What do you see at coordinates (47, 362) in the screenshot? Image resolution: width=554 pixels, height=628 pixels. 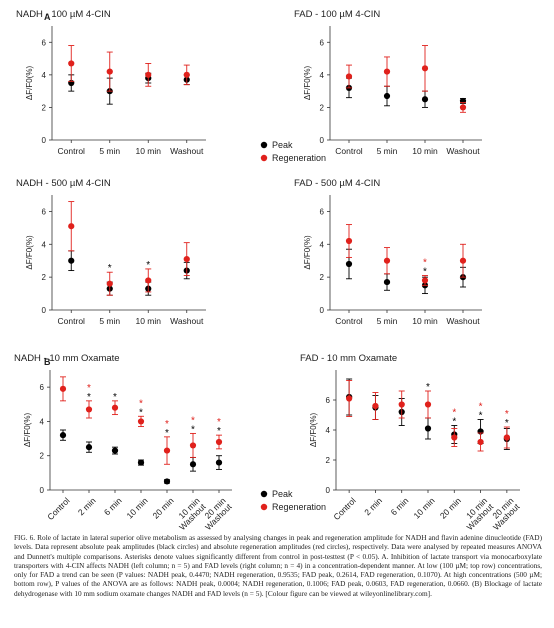 I see `section-b-label: B` at bounding box center [47, 362].